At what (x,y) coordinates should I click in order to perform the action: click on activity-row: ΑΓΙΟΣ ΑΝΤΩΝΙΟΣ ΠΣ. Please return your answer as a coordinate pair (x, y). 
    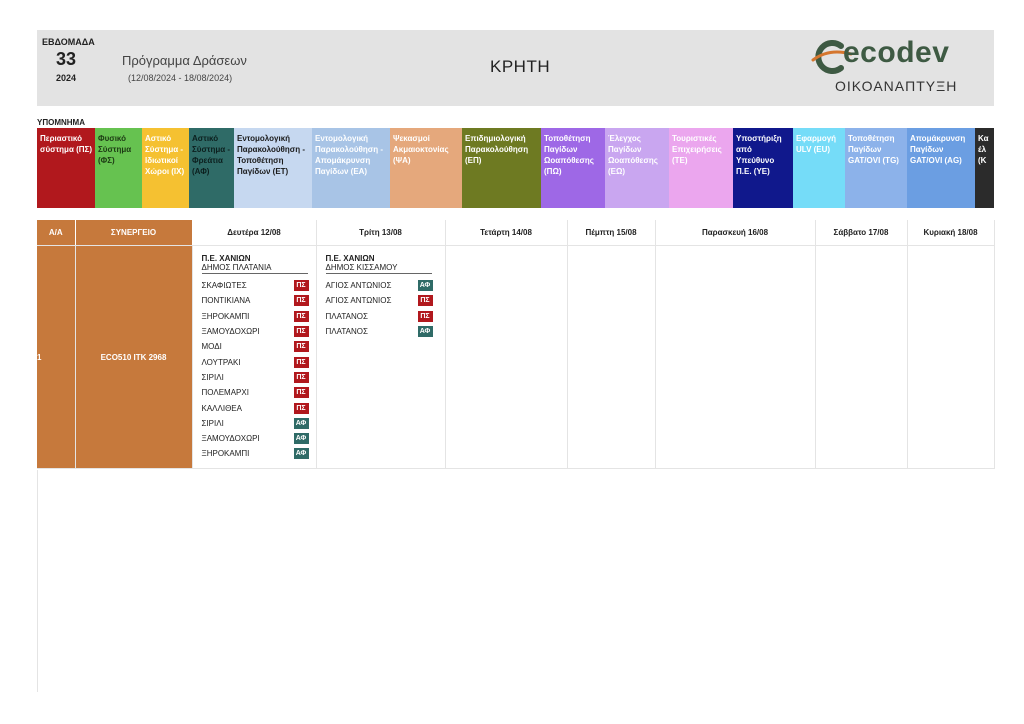
    Looking at the image, I should click on (379, 300).